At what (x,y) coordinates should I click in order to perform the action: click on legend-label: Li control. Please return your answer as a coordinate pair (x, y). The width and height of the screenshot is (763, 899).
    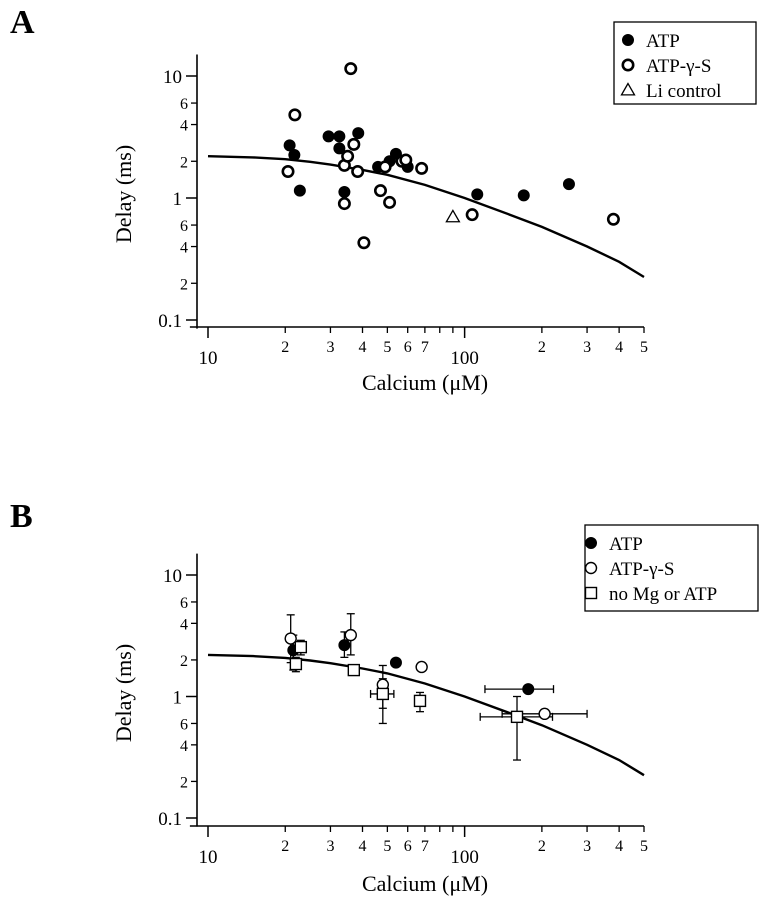
    Looking at the image, I should click on (683, 91).